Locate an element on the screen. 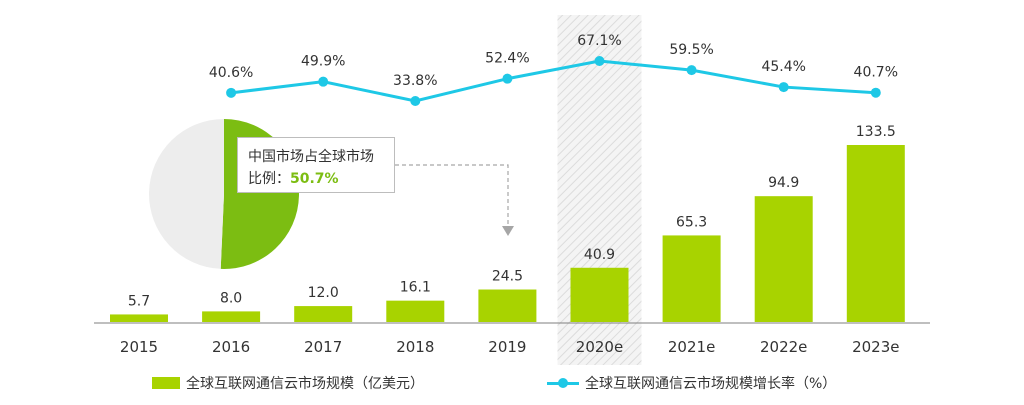 The width and height of the screenshot is (1024, 405). bar-2022e is located at coordinates (783, 259).